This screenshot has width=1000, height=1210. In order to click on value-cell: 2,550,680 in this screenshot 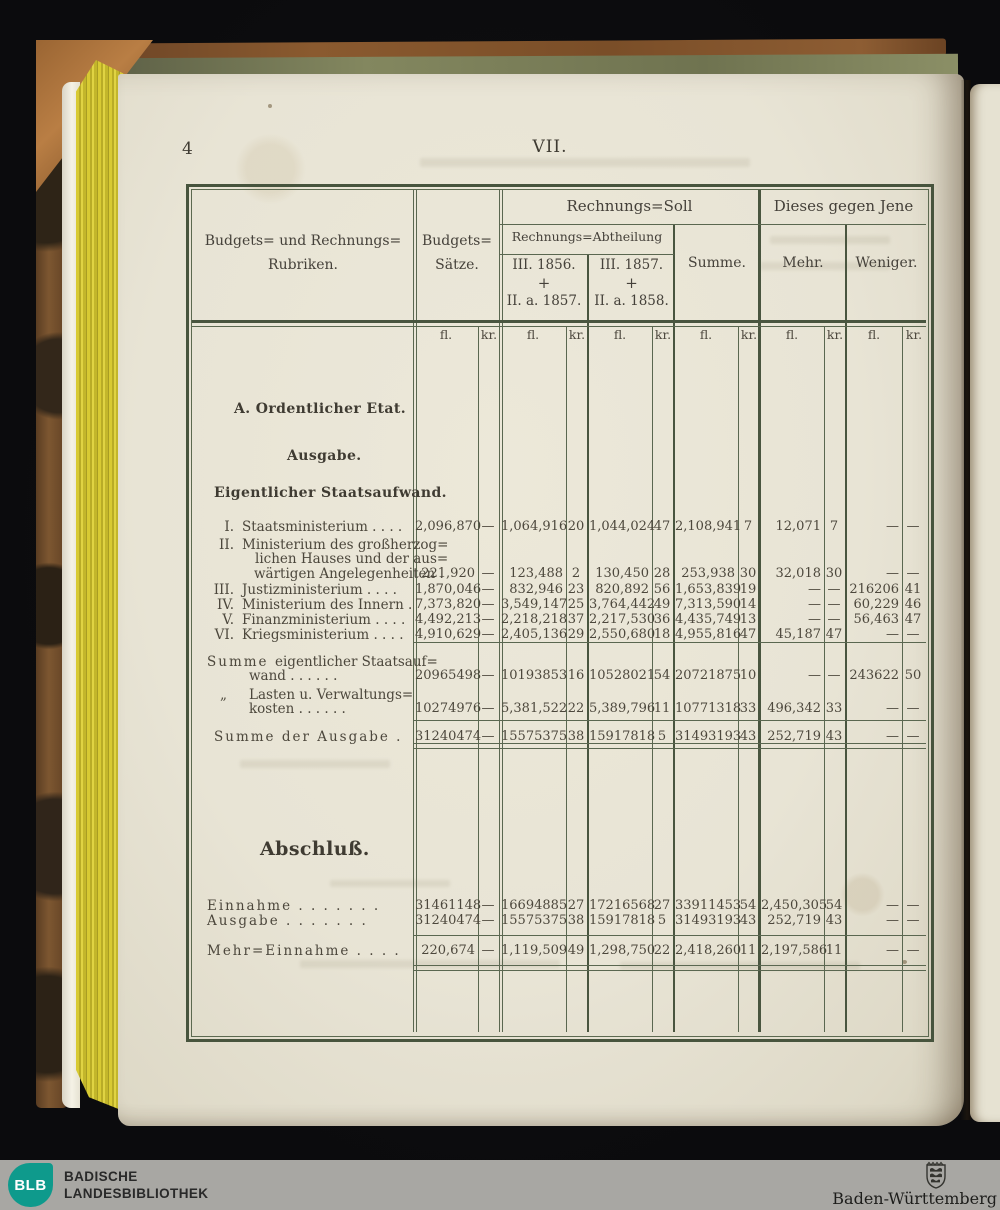, I will do `click(622, 634)`.